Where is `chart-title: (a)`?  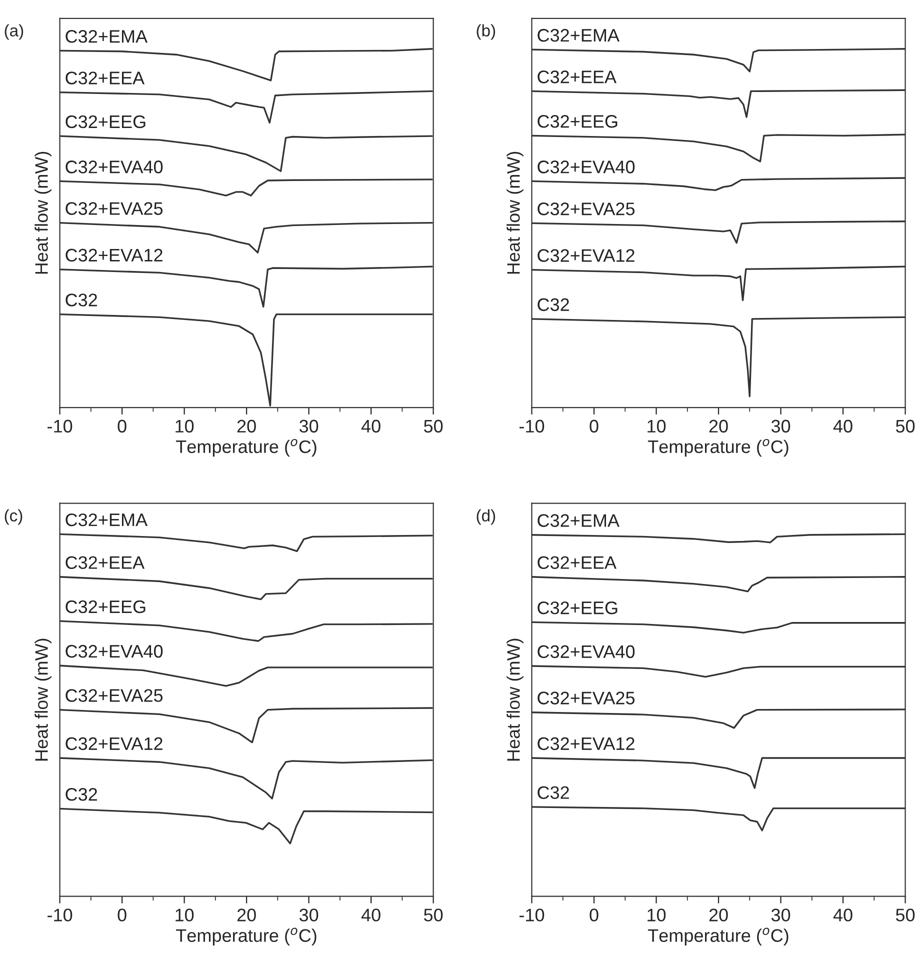
chart-title: (a) is located at coordinates (14, 32).